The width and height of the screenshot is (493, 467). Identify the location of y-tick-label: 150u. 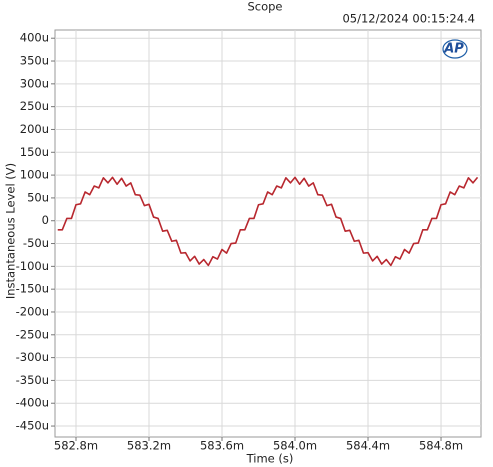
(34, 152).